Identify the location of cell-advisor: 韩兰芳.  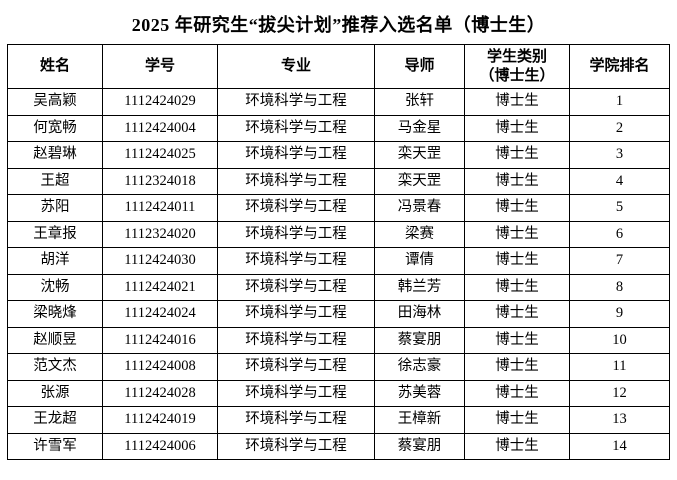
(419, 287).